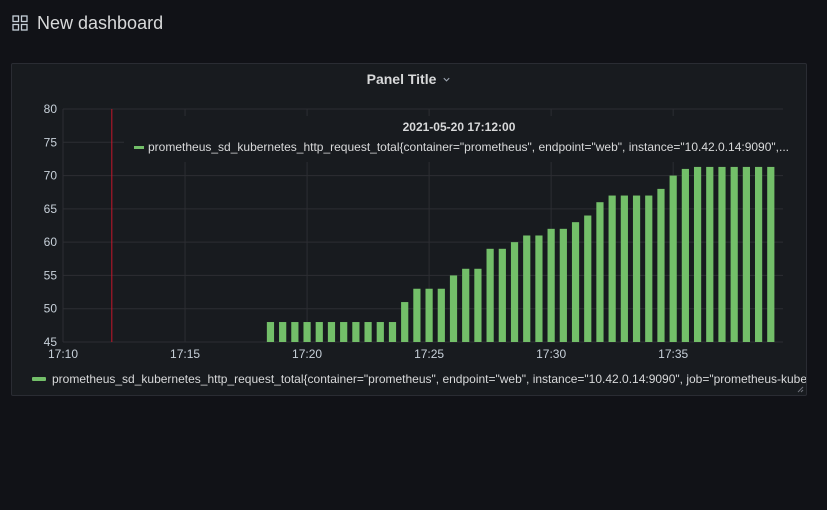  What do you see at coordinates (401, 79) in the screenshot?
I see `panel-title: Panel Title` at bounding box center [401, 79].